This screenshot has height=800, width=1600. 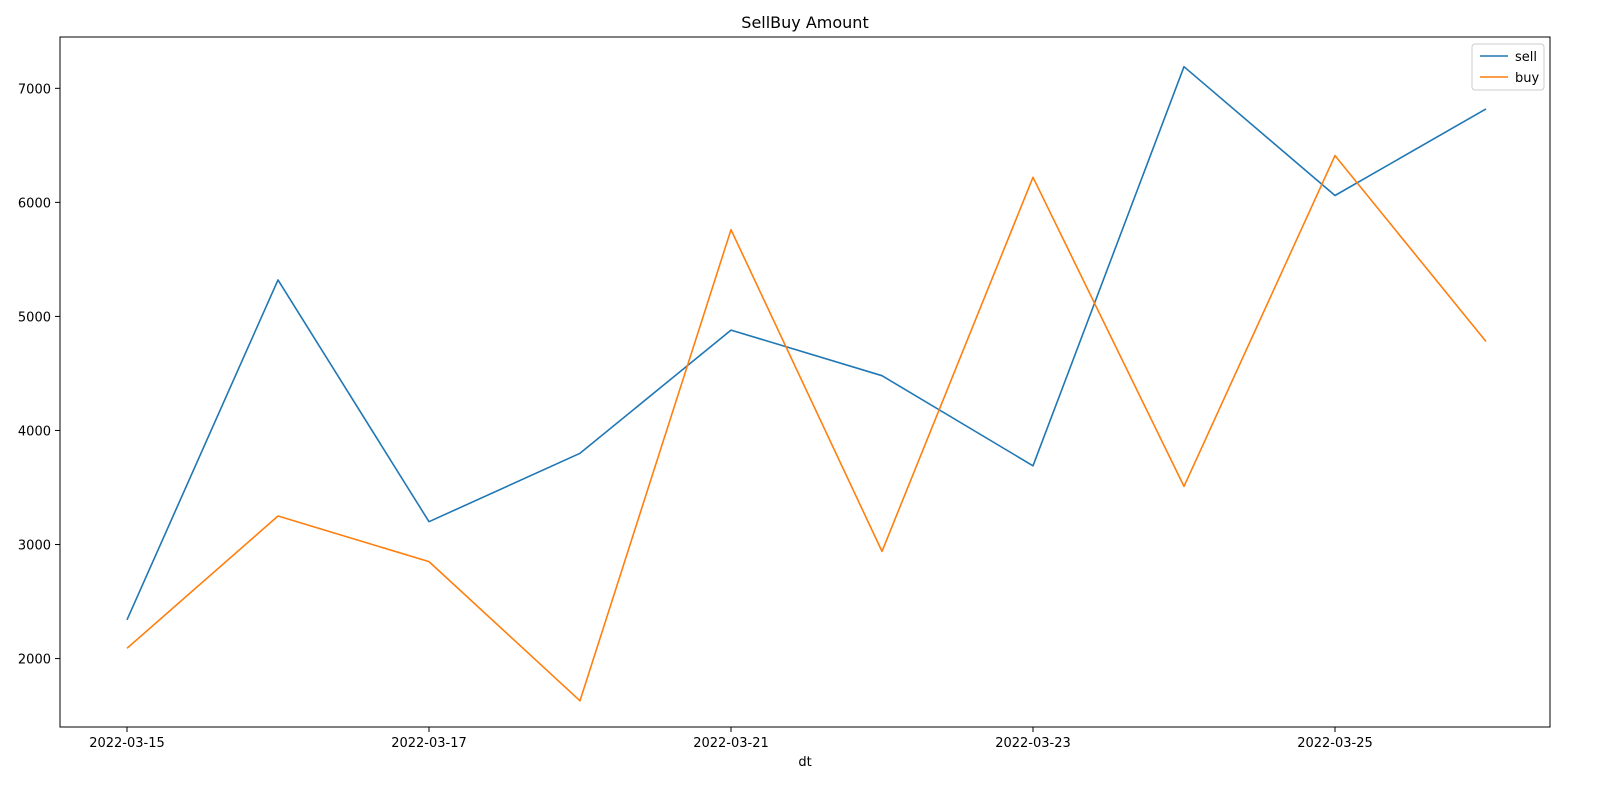 I want to click on x-tick-label: 2022-03-17, so click(x=429, y=743).